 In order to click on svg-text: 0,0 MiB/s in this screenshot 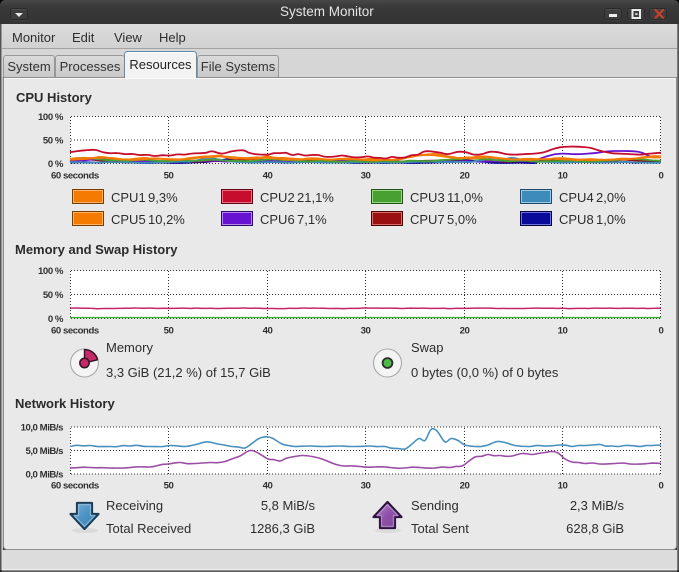, I will do `click(44, 475)`.